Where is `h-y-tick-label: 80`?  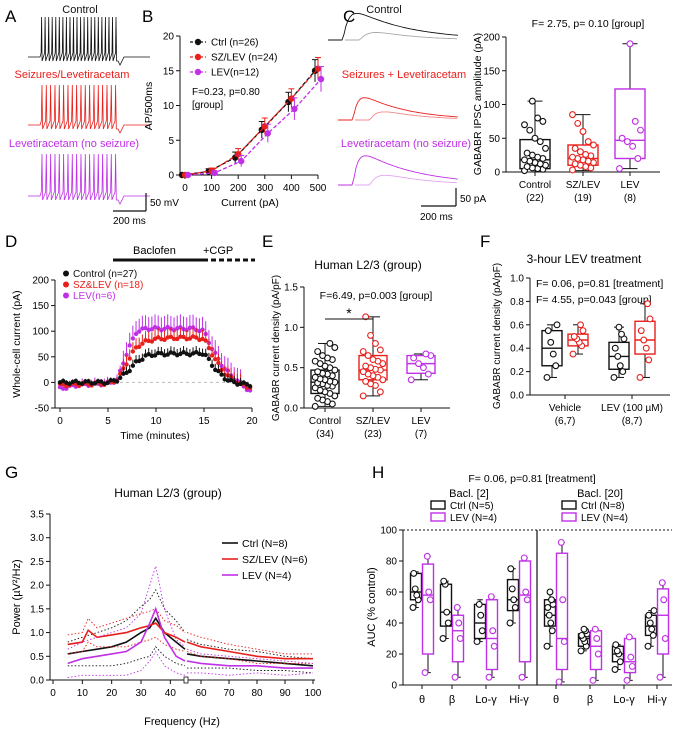
h-y-tick-label: 80 is located at coordinates (392, 562).